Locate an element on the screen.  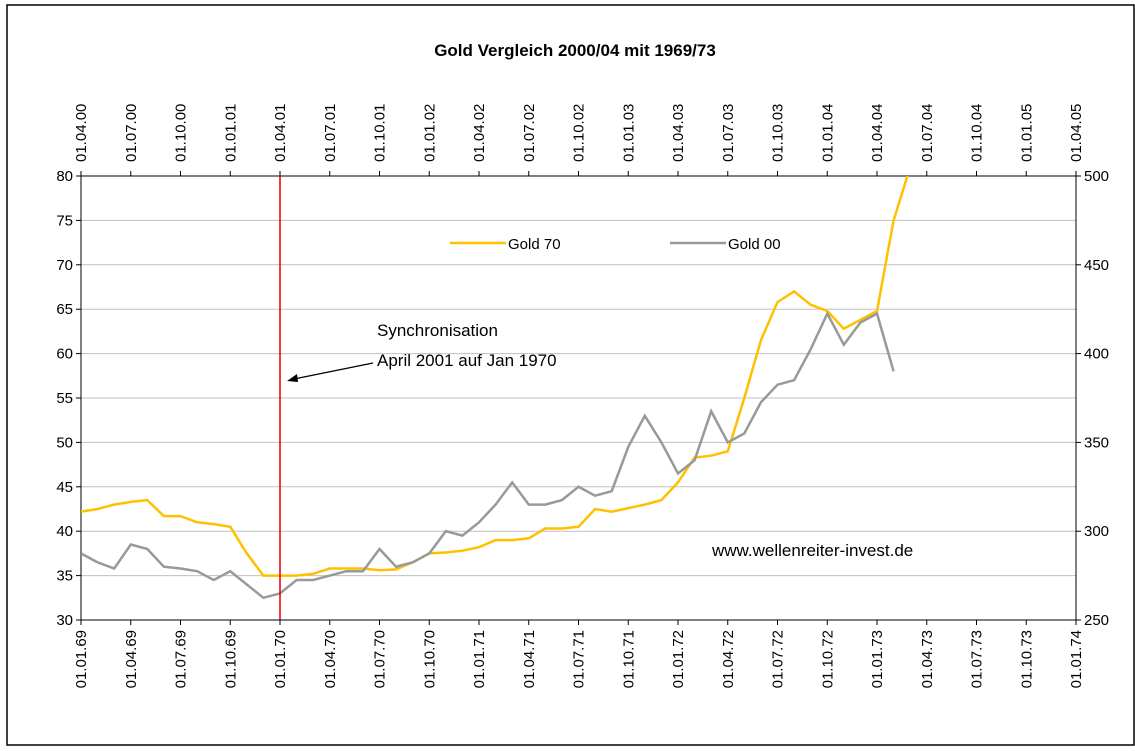
x2-tick-label: 01.07.02 is located at coordinates (529, 133).